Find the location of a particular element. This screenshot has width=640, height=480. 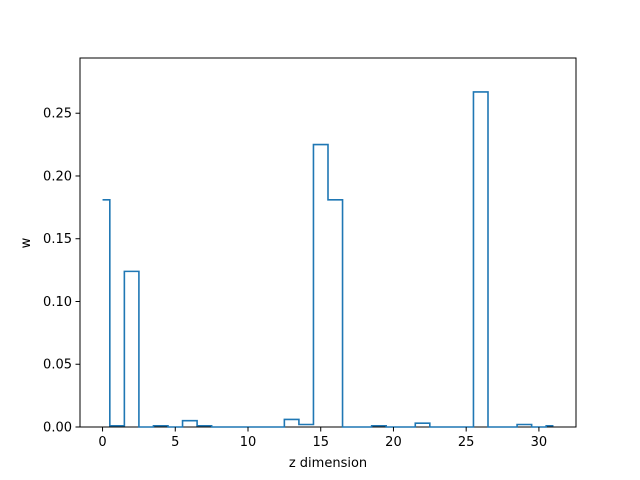

y-tick-label: 0.20 is located at coordinates (57, 176).